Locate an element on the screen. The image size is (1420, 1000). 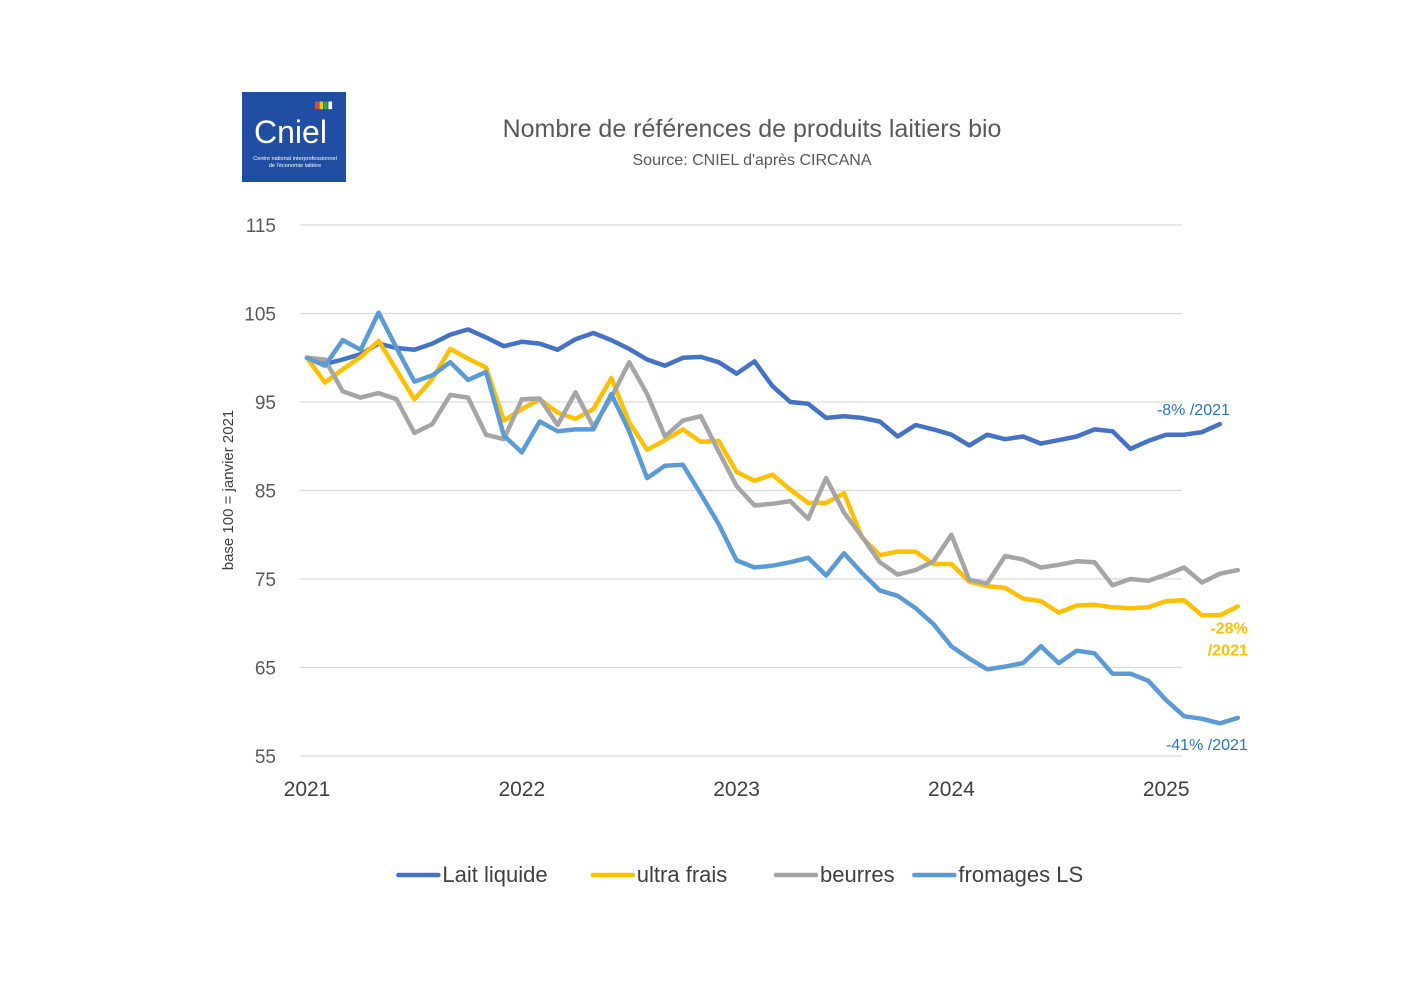
annotations: -8% /2021 -28% /2021 -41% /2021 is located at coordinates (1202, 578).